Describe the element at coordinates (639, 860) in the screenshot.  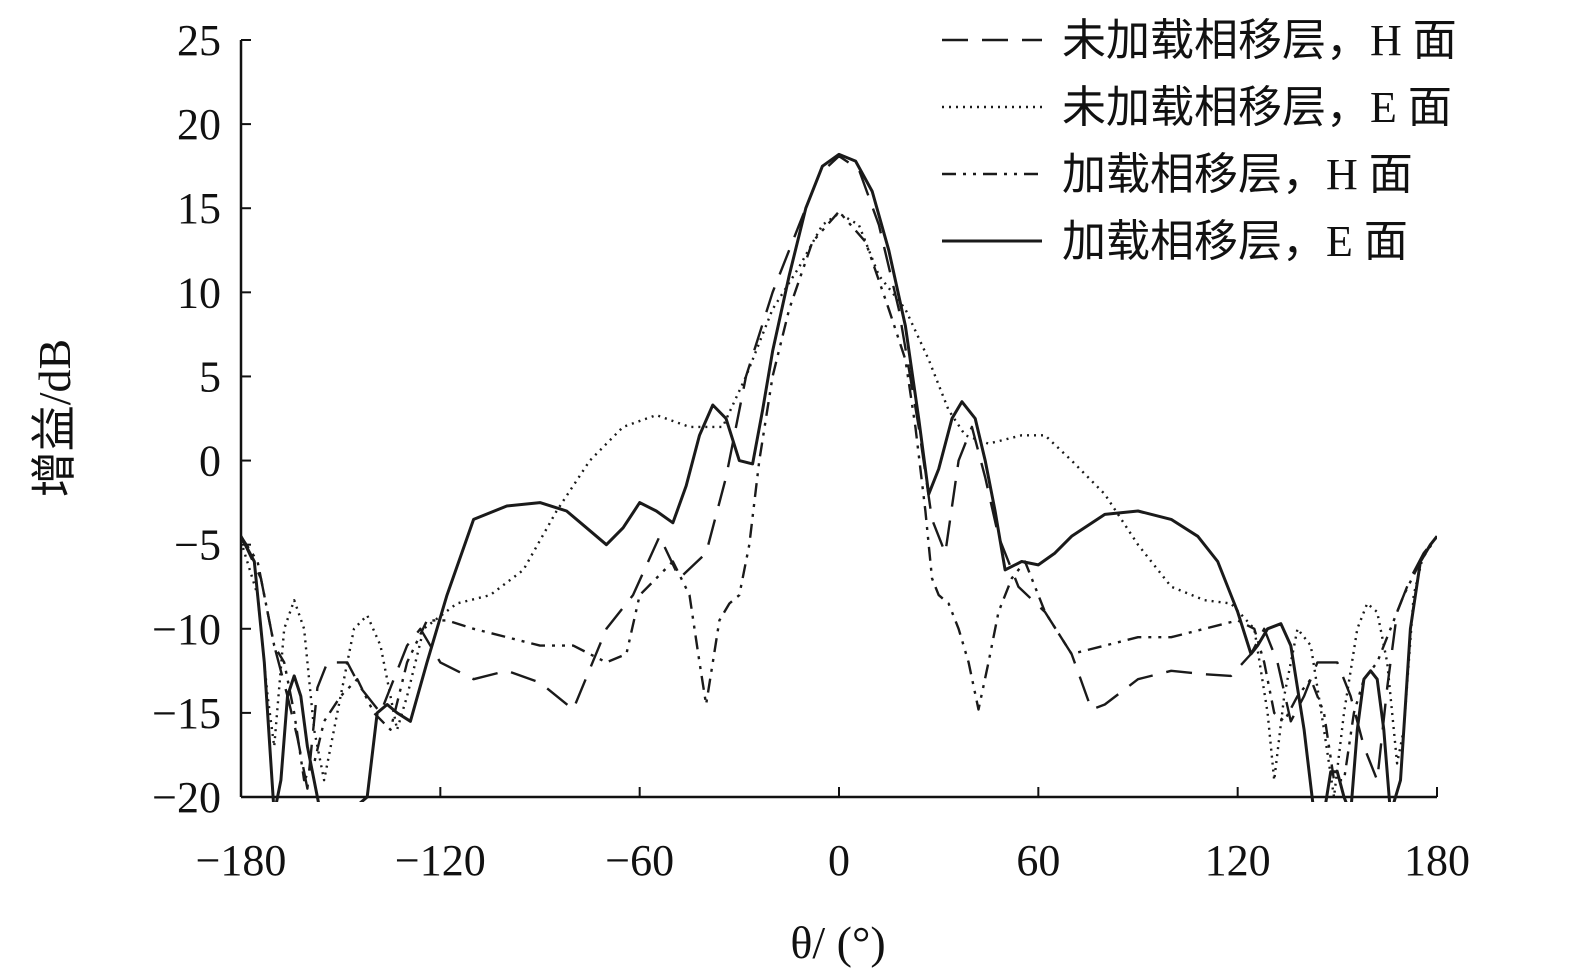
I see `x-tick-label: −60` at that location.